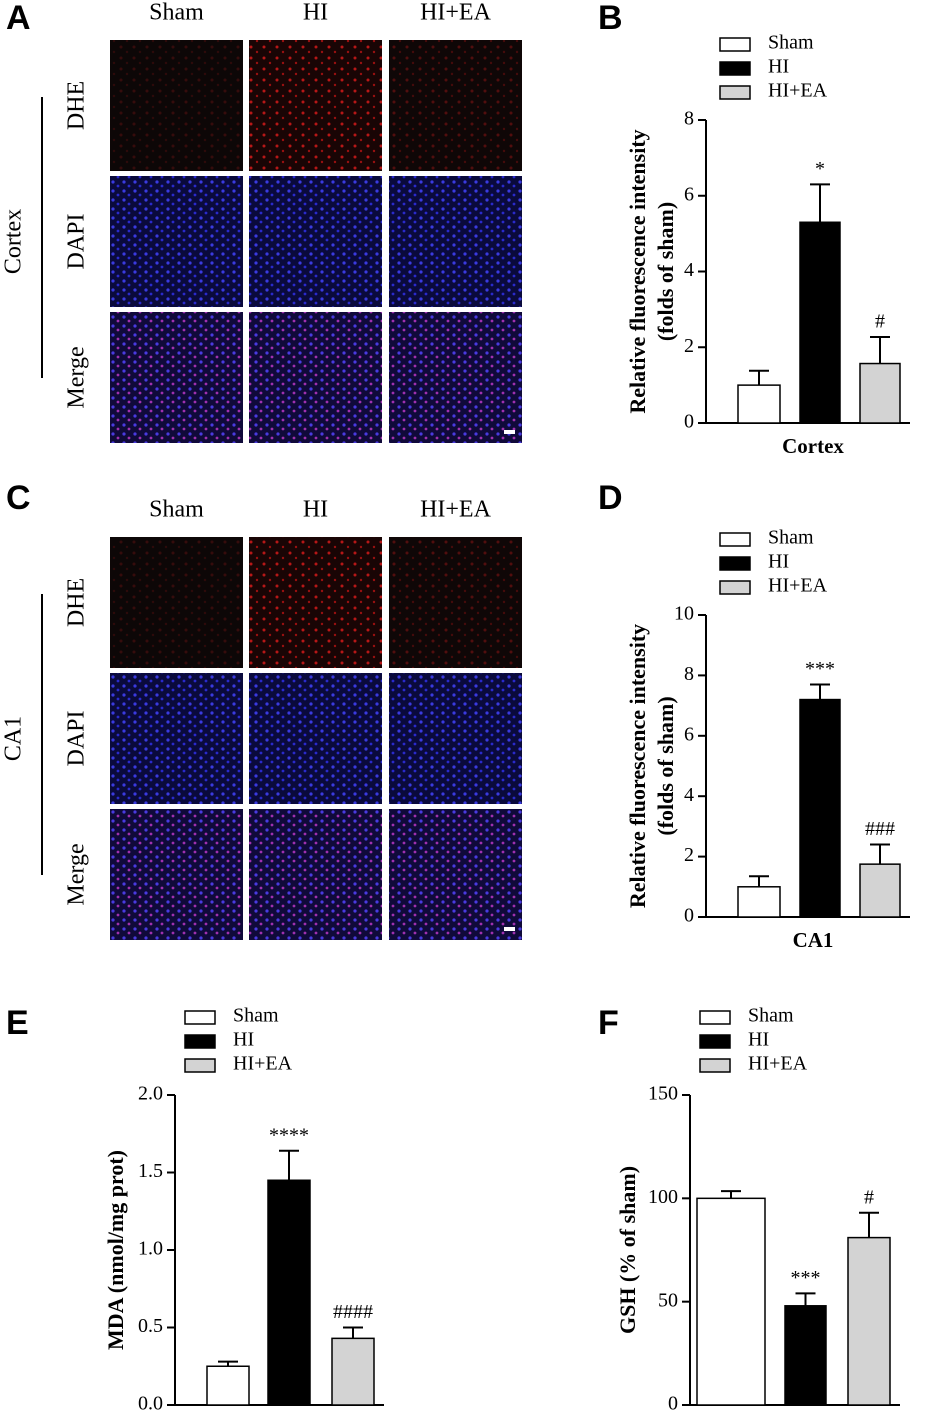  What do you see at coordinates (509, 929) in the screenshot?
I see `scale-bar` at bounding box center [509, 929].